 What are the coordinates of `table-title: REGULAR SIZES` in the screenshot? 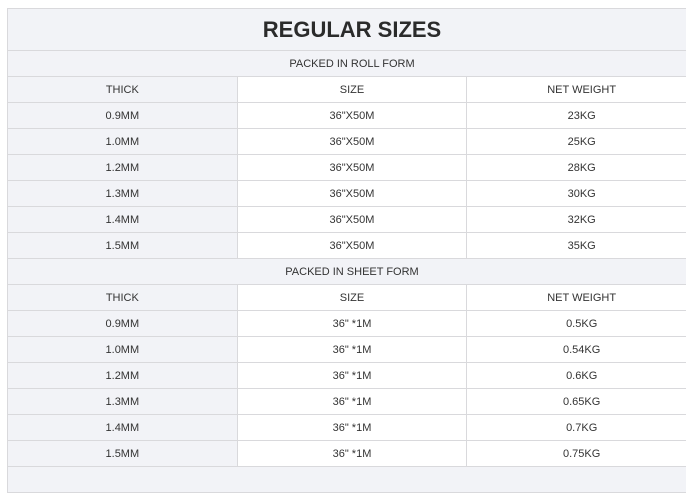 It's located at (347, 30).